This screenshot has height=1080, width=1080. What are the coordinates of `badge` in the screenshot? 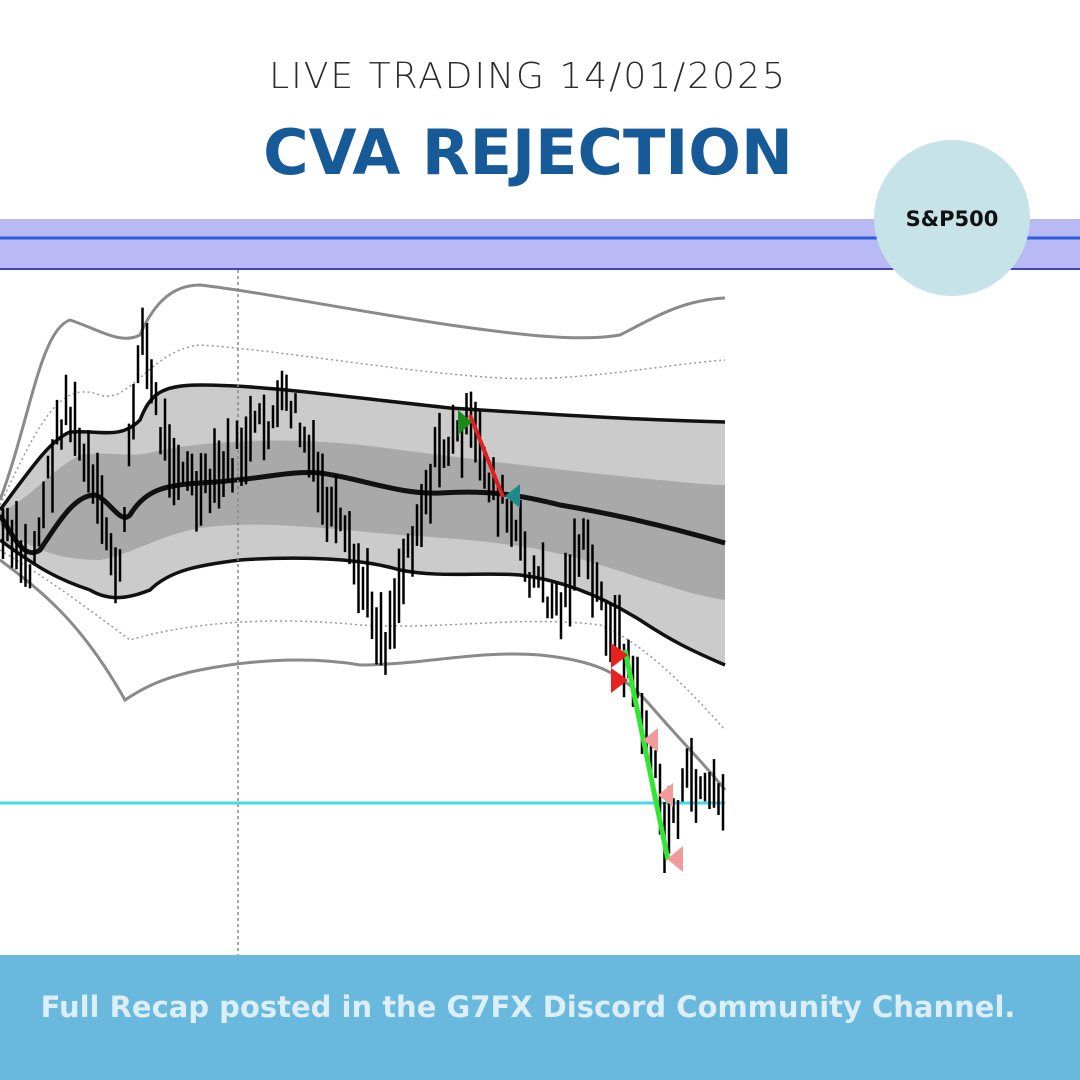 It's located at (952, 218).